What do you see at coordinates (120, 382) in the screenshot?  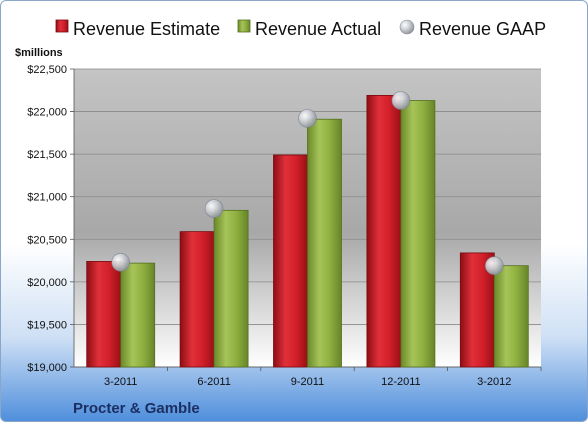 I see `x-tick-label: 3-2011` at bounding box center [120, 382].